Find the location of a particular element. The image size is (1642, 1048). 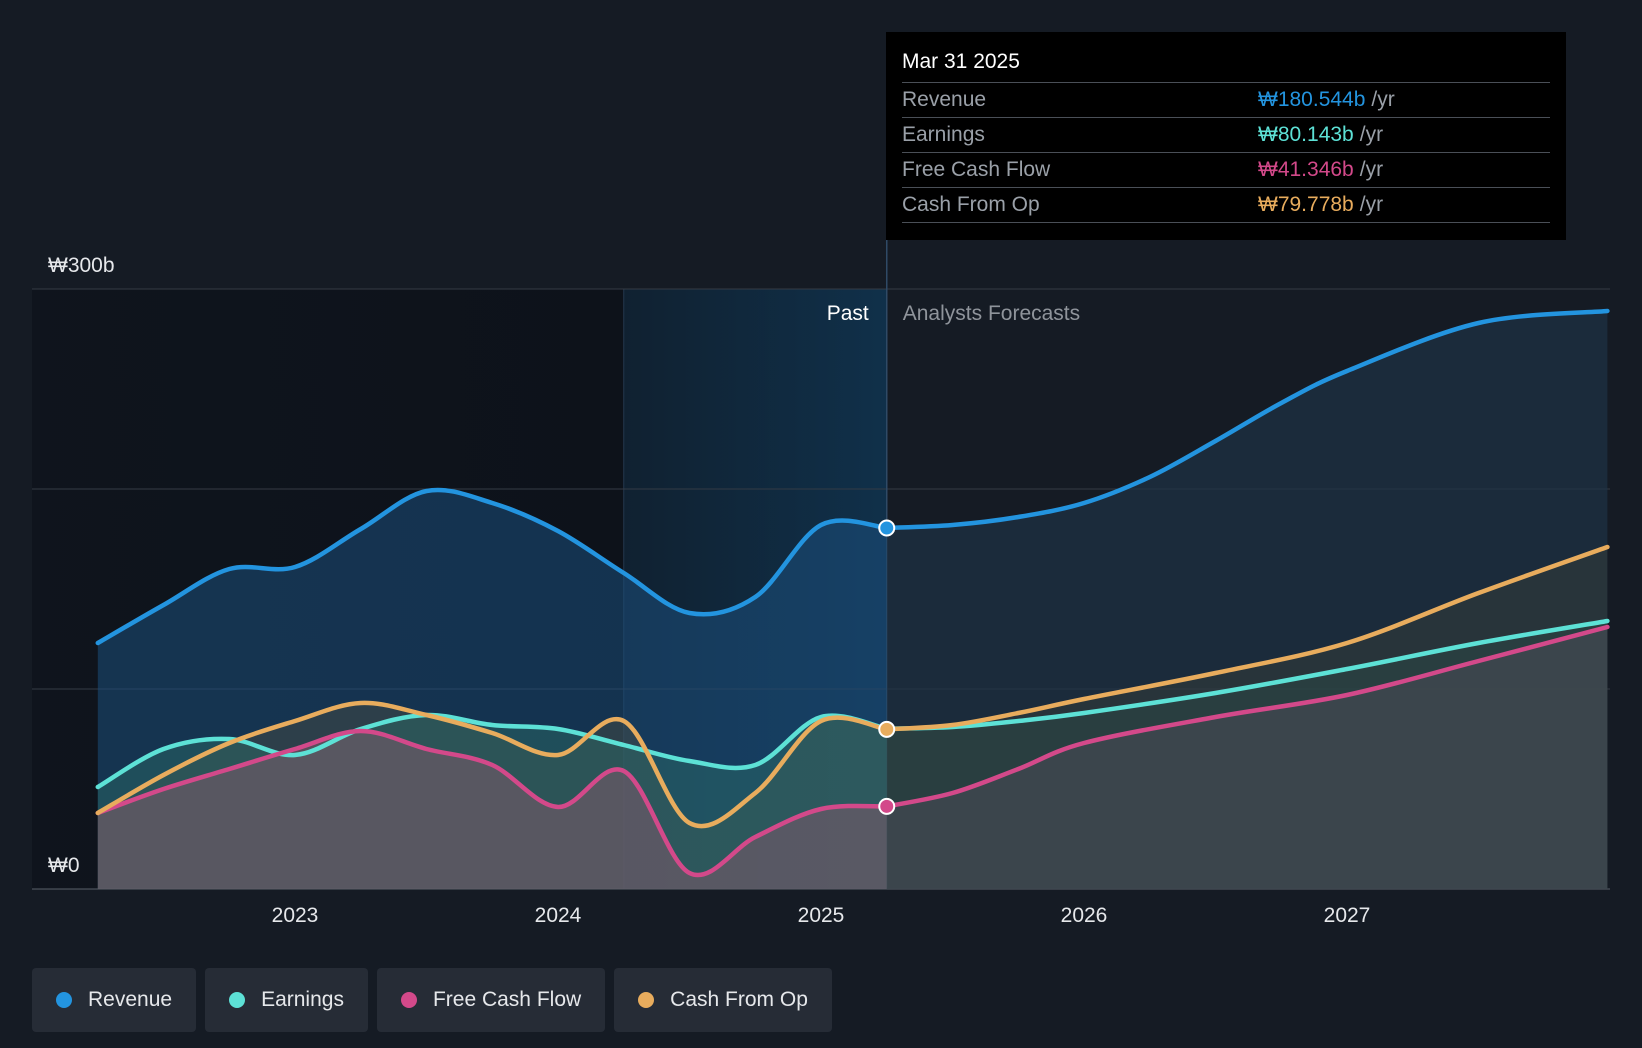

tooltip-label: Earnings is located at coordinates (943, 134).